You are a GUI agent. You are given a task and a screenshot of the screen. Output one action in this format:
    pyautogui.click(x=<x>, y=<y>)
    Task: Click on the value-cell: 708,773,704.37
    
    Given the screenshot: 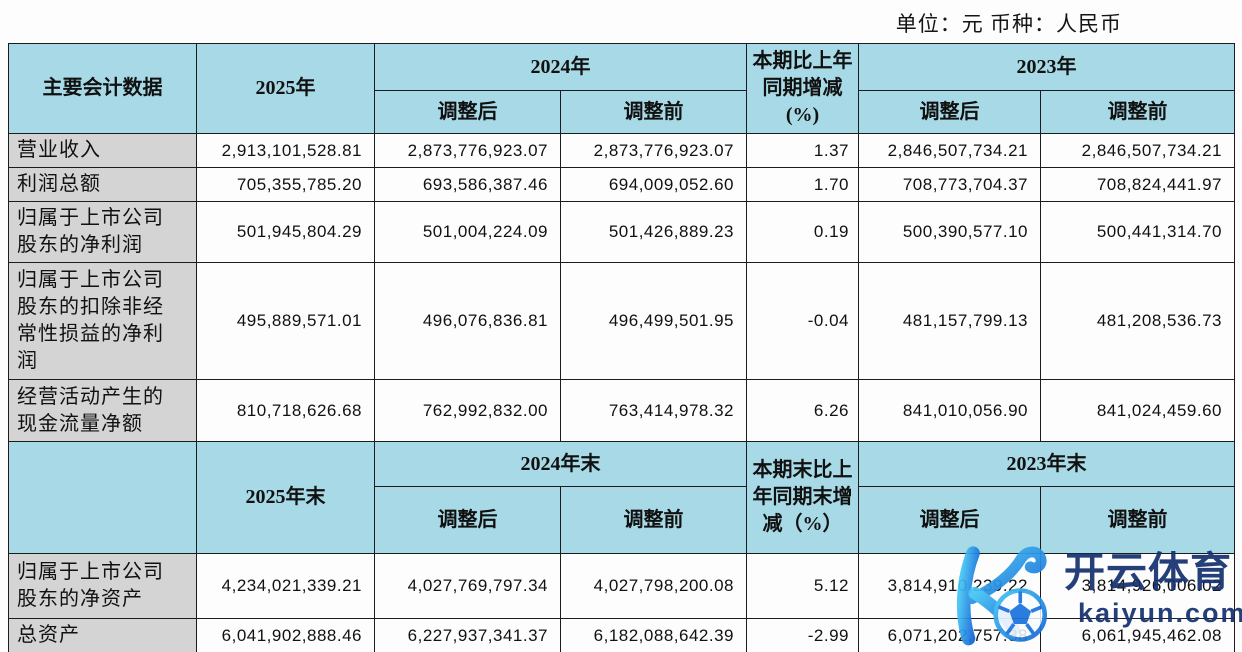 What is the action you would take?
    pyautogui.click(x=949, y=184)
    